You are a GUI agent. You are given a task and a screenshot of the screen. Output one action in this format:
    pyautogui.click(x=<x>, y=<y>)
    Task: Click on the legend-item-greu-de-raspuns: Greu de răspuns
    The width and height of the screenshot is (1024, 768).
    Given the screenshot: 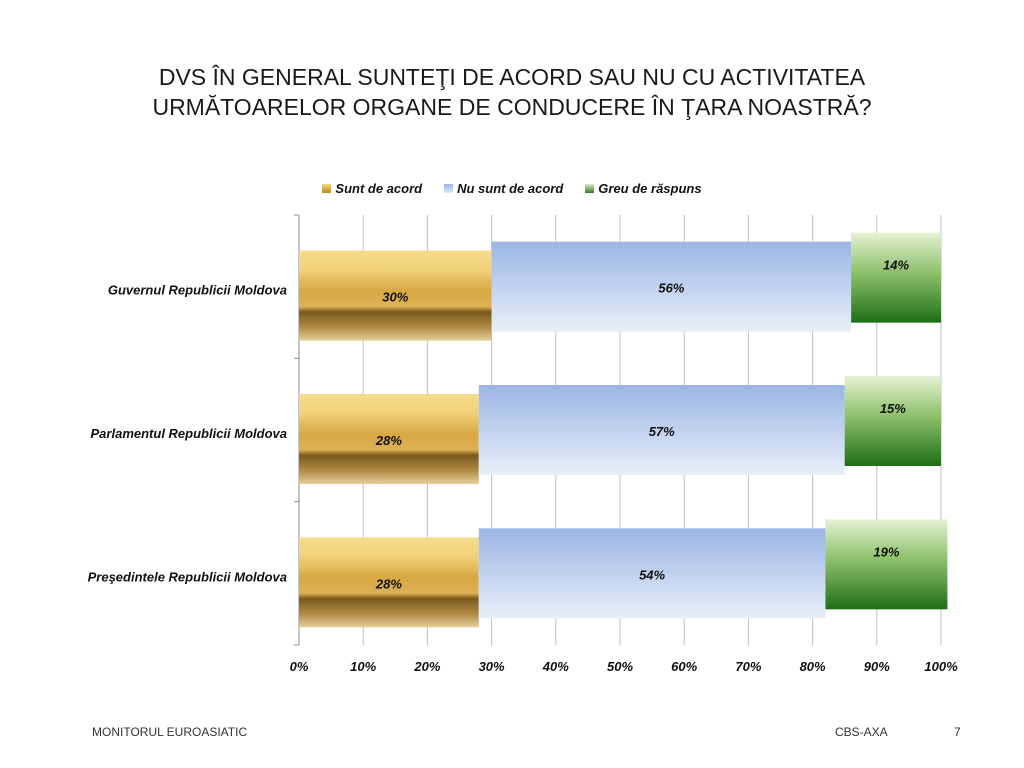 What is the action you would take?
    pyautogui.click(x=643, y=188)
    